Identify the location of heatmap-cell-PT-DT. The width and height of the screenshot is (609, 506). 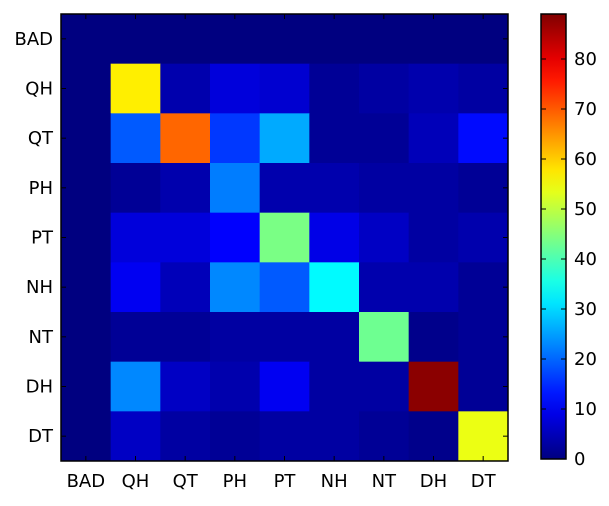
(483, 237).